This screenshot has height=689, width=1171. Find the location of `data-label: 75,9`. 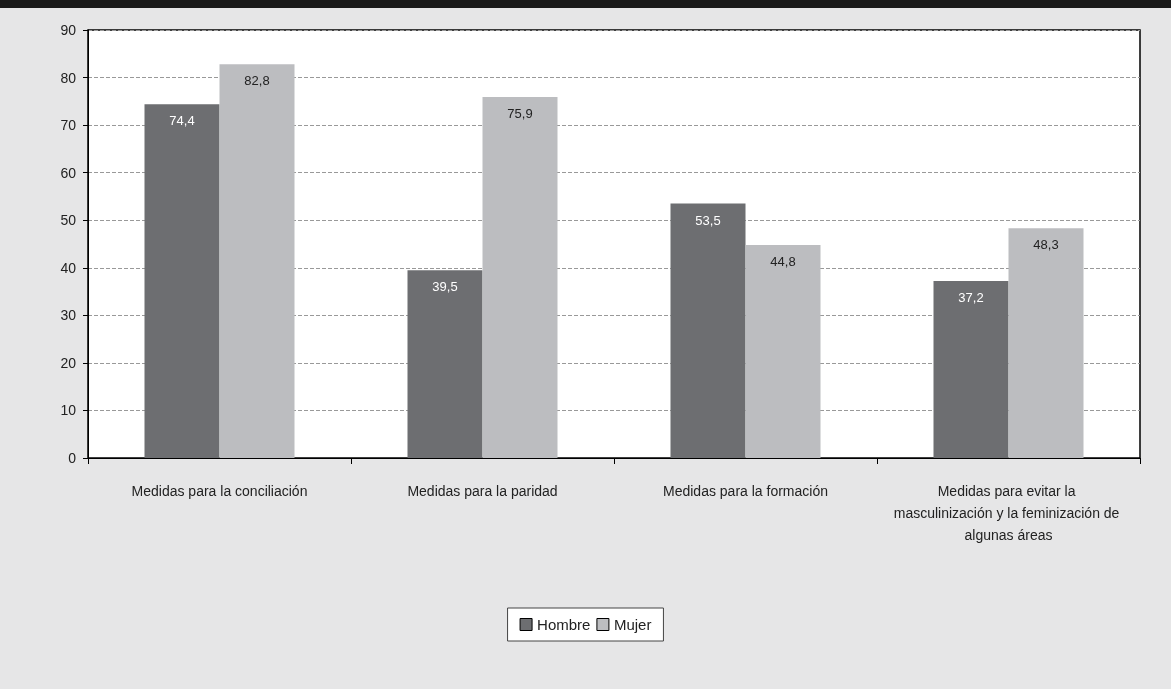

data-label: 75,9 is located at coordinates (520, 114).